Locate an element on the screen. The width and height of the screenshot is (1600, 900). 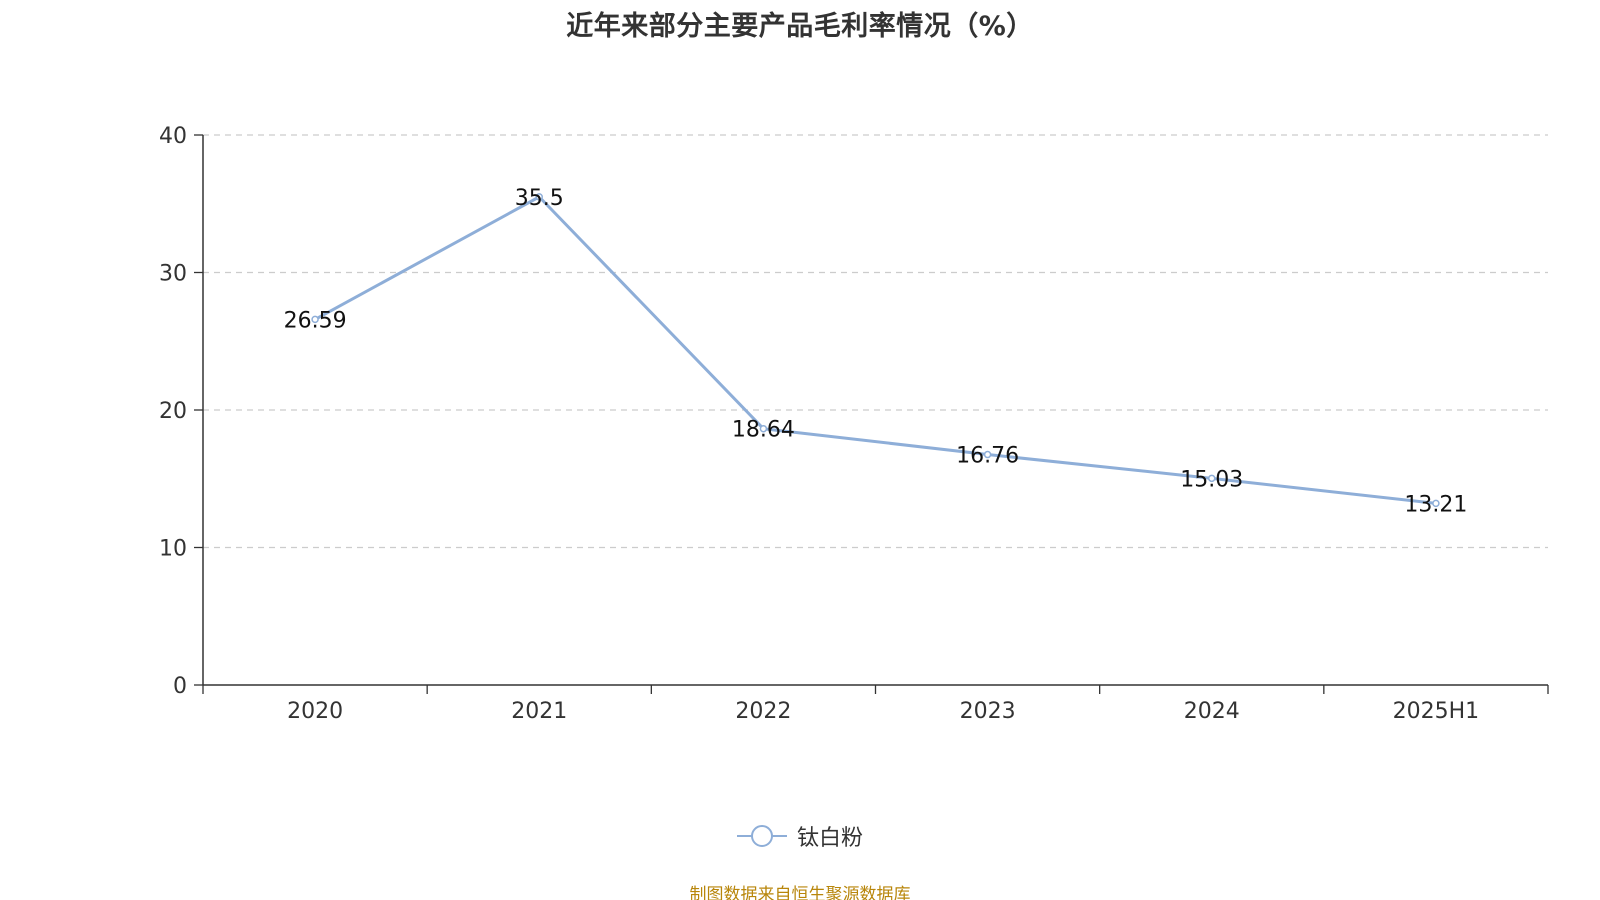
y-tick-label: 20 is located at coordinates (173, 411).